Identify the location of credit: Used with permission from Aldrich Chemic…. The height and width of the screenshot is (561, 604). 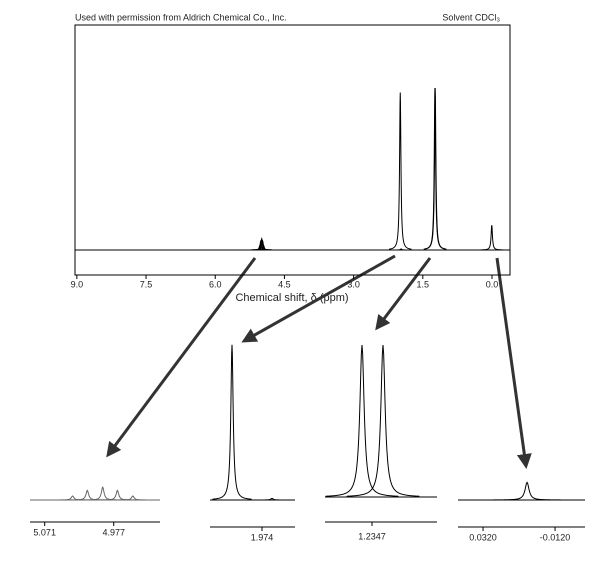
(181, 17).